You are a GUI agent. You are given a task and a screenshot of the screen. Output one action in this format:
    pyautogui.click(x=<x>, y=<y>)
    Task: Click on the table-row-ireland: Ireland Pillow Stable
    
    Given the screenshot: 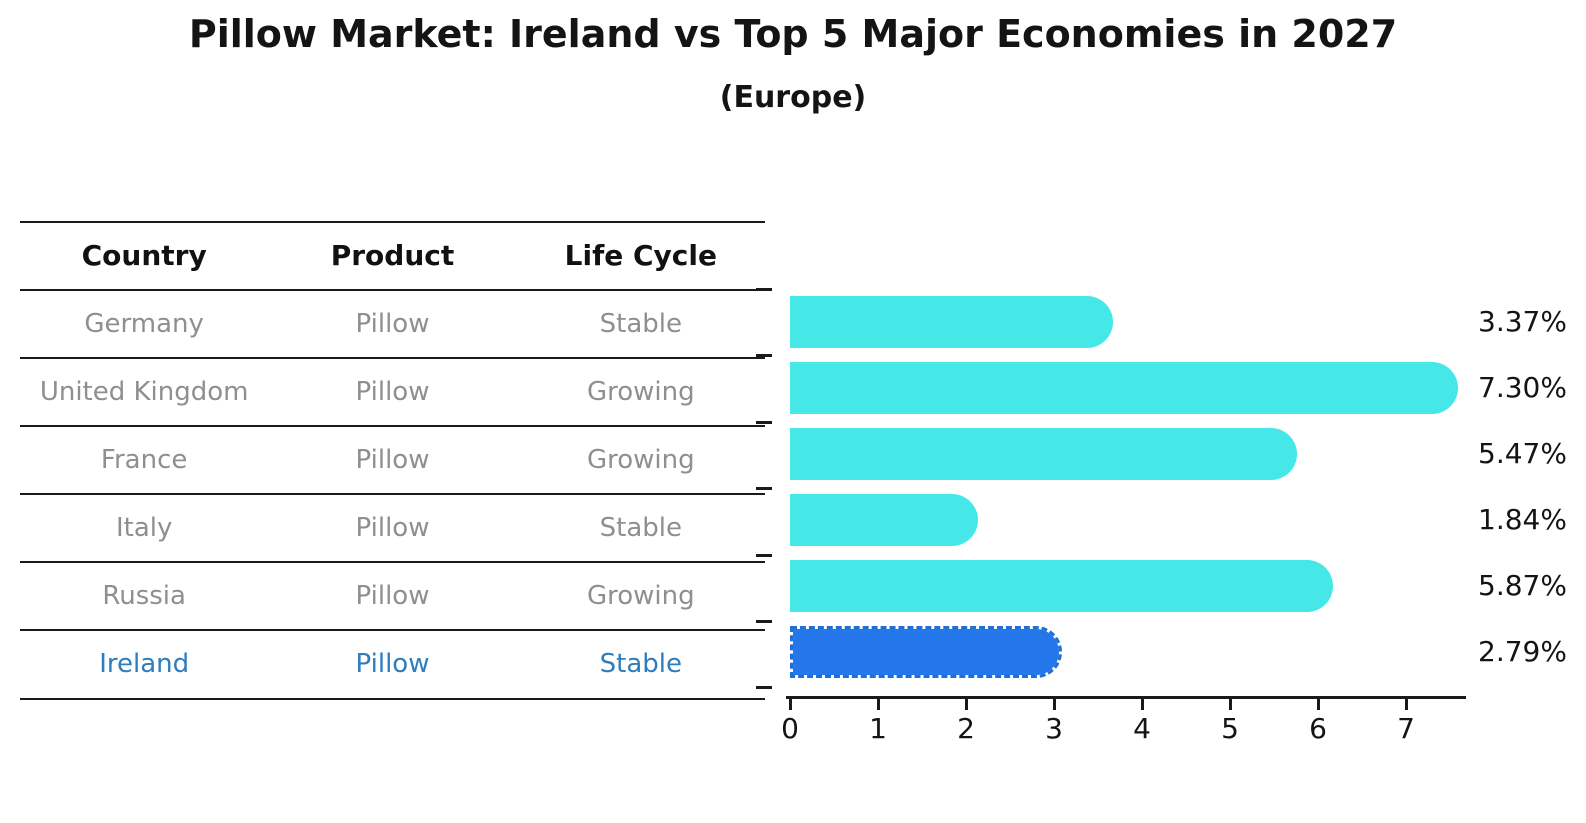 What is the action you would take?
    pyautogui.click(x=392, y=665)
    